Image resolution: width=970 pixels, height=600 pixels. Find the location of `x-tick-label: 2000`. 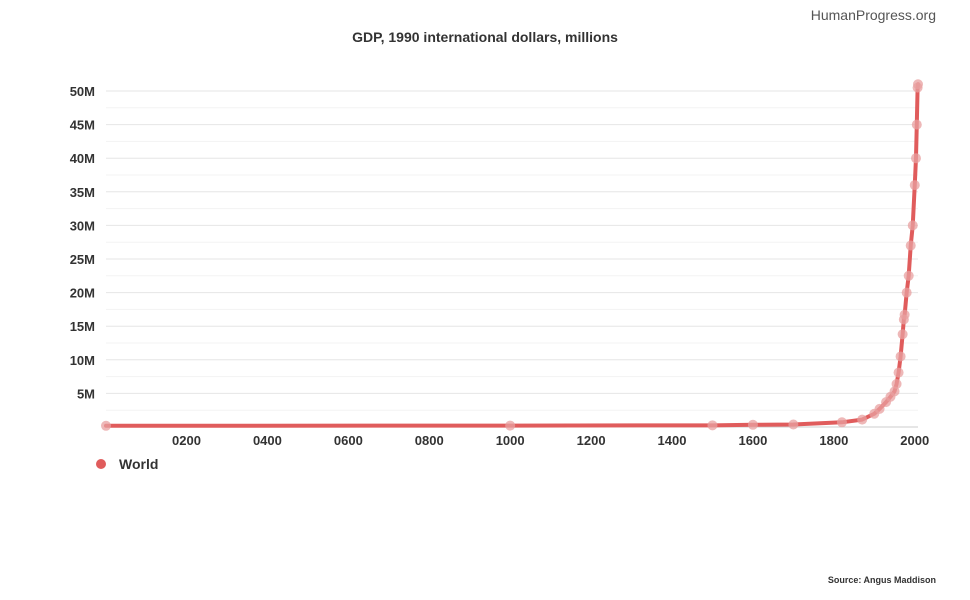

x-tick-label: 2000 is located at coordinates (914, 440).